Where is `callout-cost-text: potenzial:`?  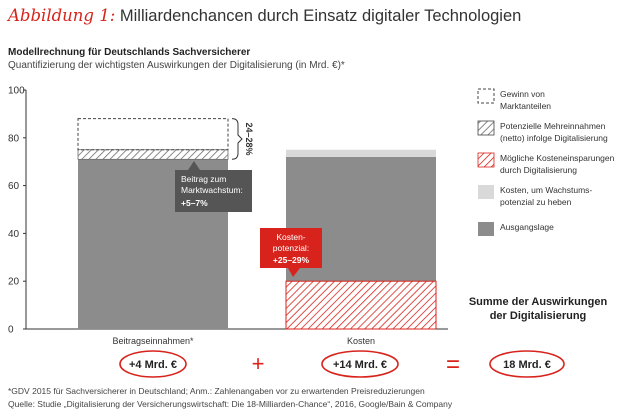 callout-cost-text: potenzial: is located at coordinates (291, 248).